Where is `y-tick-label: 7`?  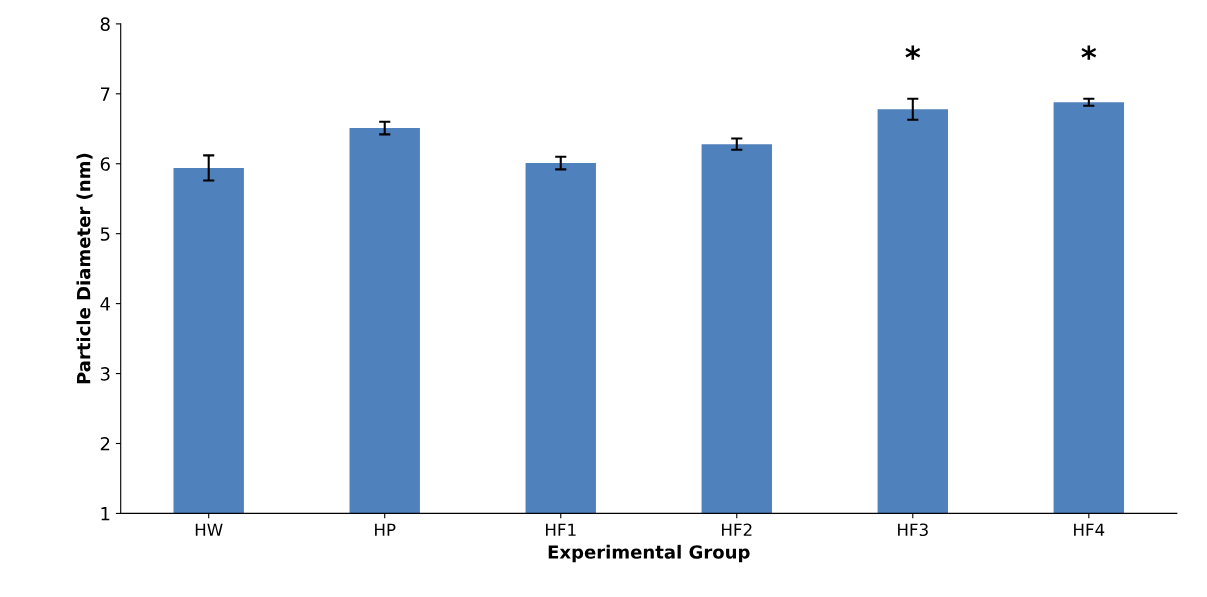 y-tick-label: 7 is located at coordinates (105, 94).